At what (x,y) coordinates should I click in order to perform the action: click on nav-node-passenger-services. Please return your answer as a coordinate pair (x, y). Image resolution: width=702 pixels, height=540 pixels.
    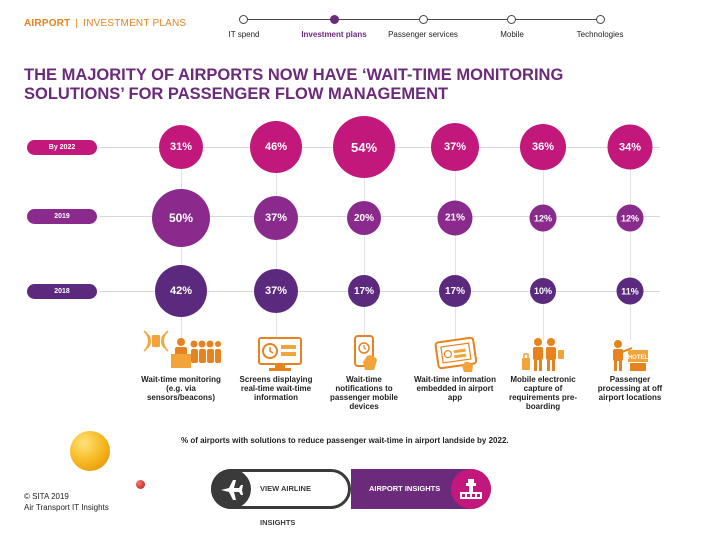
    Looking at the image, I should click on (423, 19).